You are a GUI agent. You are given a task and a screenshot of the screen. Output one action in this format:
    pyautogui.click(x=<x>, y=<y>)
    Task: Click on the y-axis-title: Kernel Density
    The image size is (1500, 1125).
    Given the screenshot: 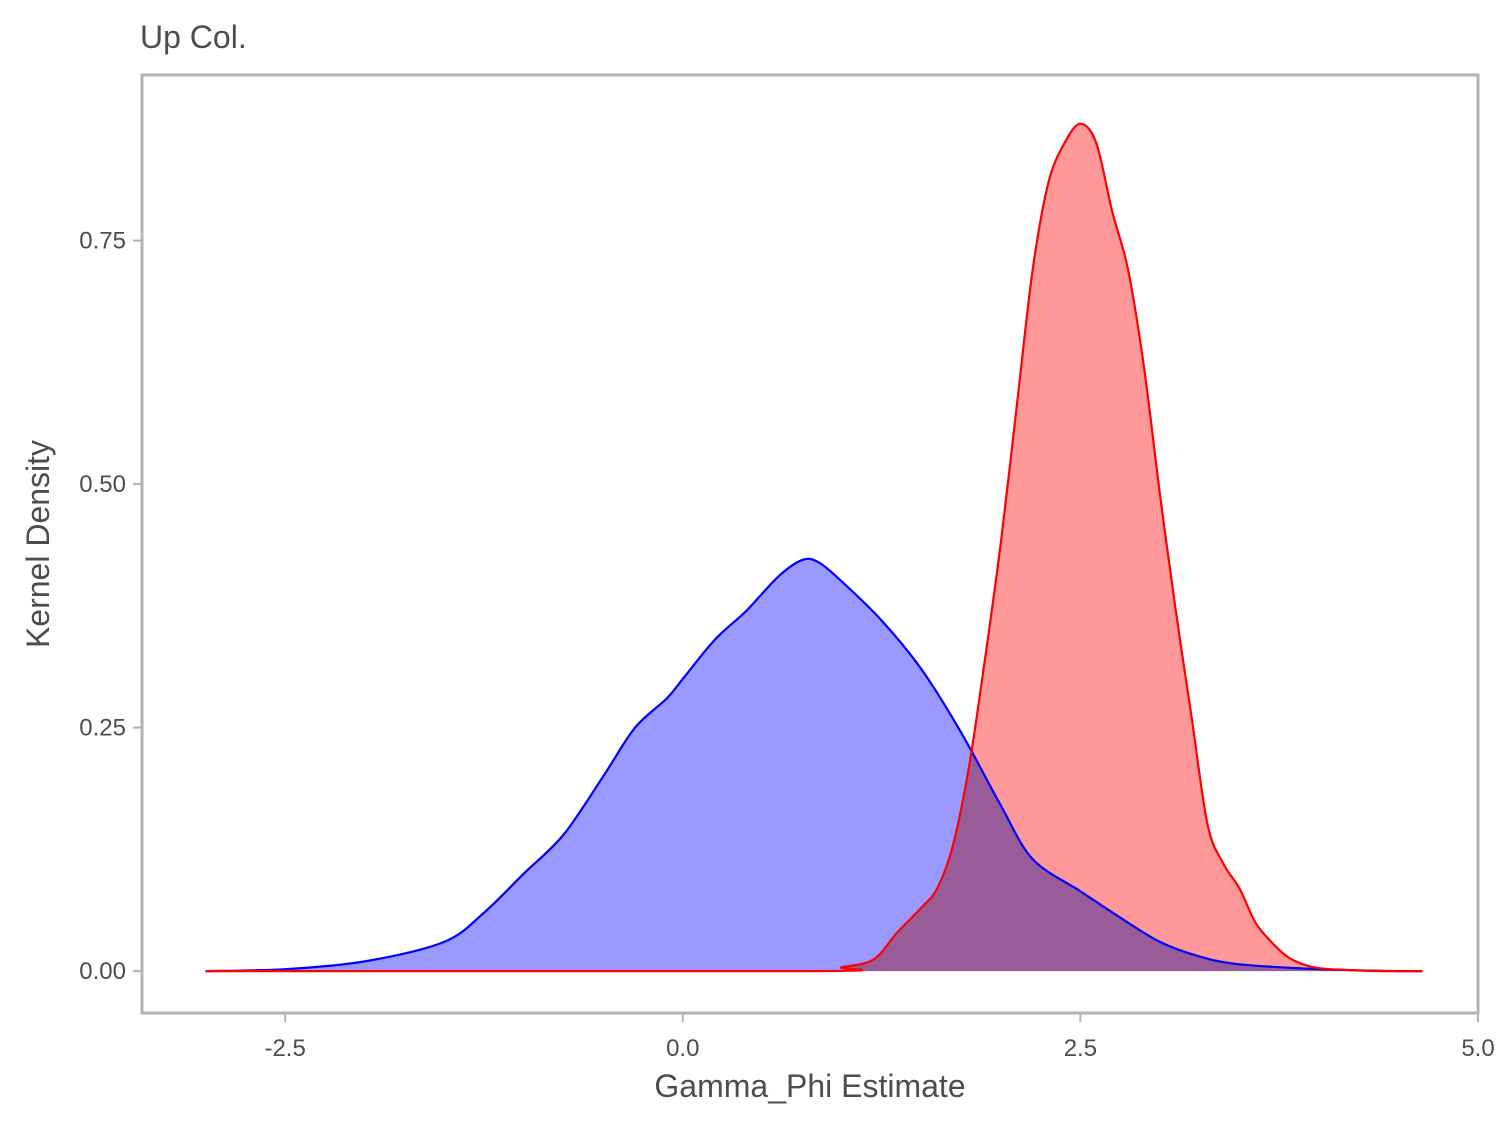 What is the action you would take?
    pyautogui.click(x=38, y=544)
    